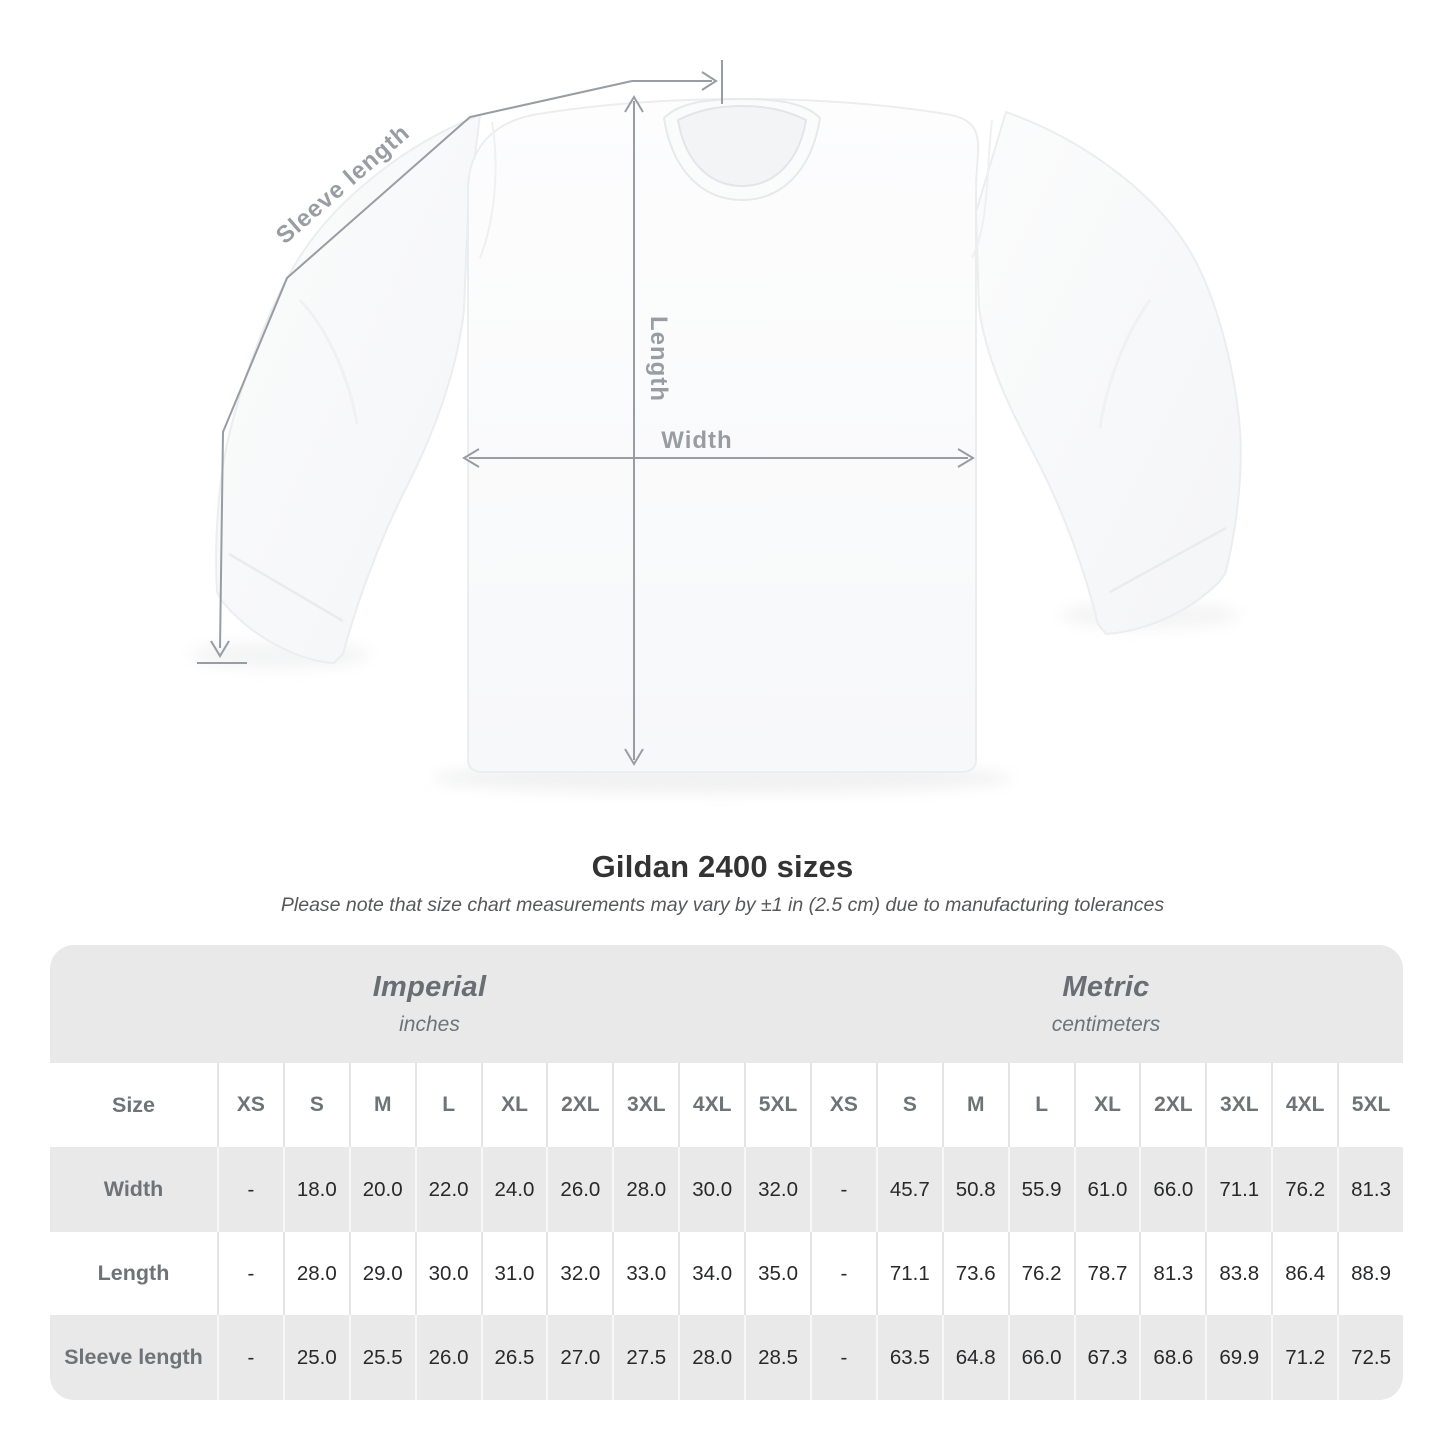 The image size is (1445, 1445). What do you see at coordinates (696, 440) in the screenshot?
I see `width-label: Width` at bounding box center [696, 440].